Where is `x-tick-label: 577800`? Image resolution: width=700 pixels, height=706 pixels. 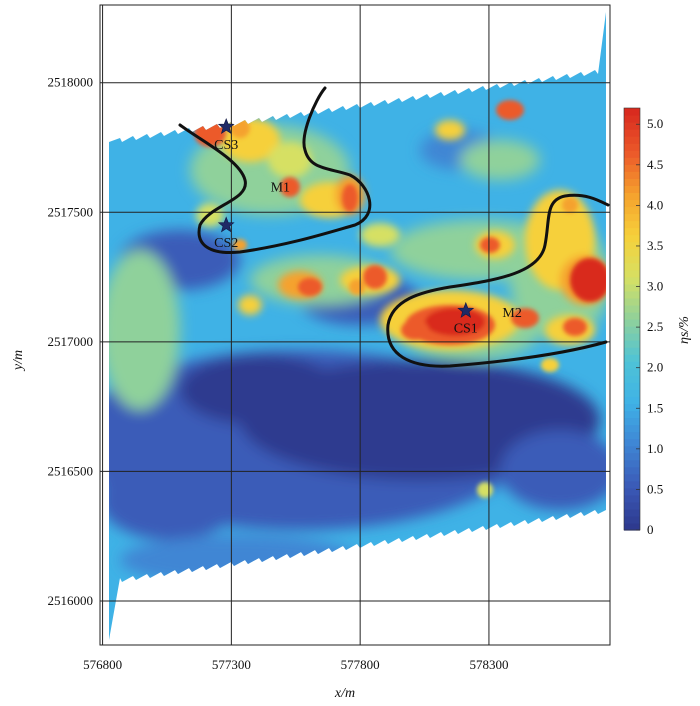 x-tick-label: 577800 is located at coordinates (360, 664).